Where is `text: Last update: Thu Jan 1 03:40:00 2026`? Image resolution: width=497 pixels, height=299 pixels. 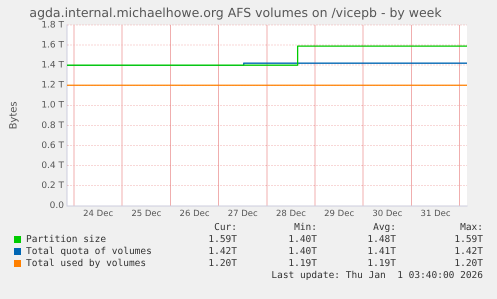 text: Last update: Thu Jan 1 03:40:00 2026 is located at coordinates (377, 275).